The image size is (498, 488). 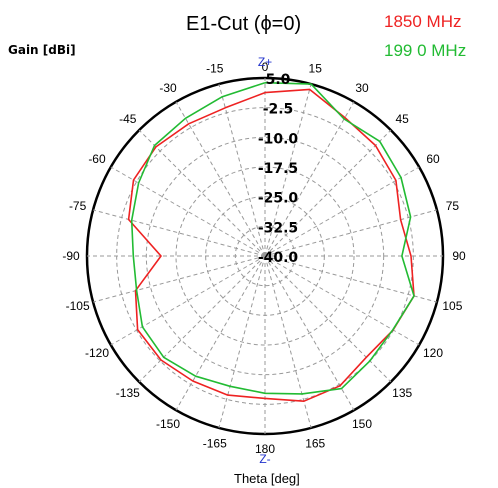 What do you see at coordinates (128, 393) in the screenshot?
I see `angle-tick-label: -135` at bounding box center [128, 393].